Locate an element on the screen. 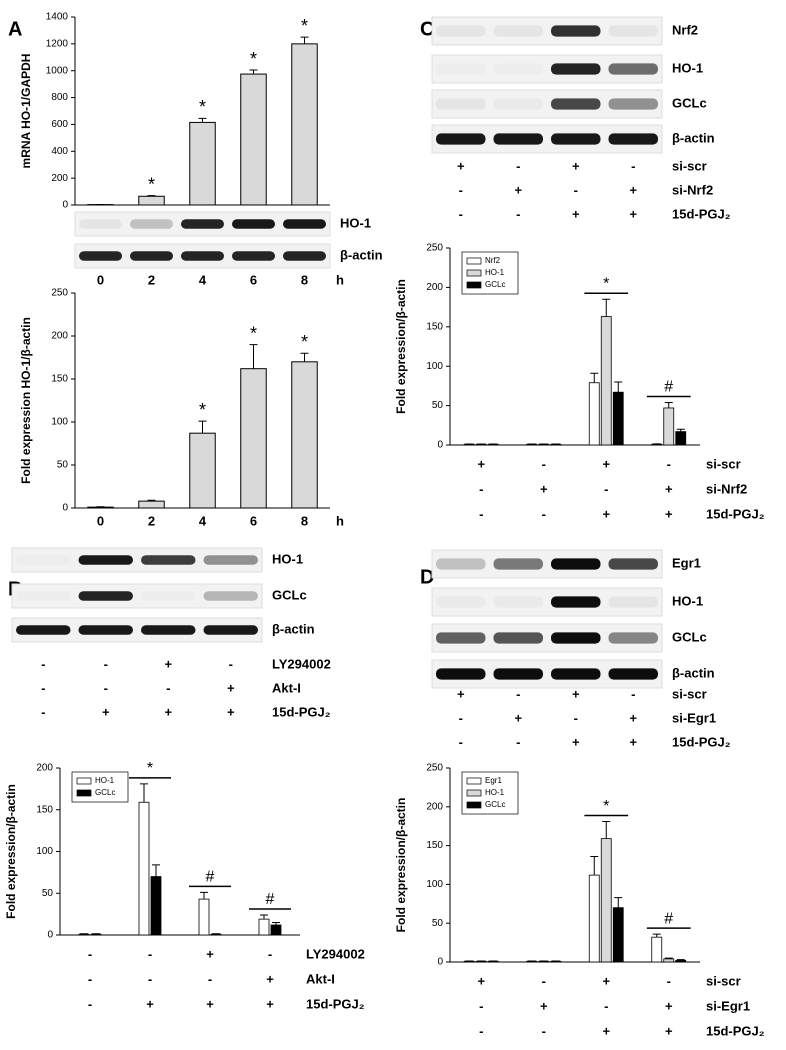  condition-name: si-Egr1 is located at coordinates (694, 717).